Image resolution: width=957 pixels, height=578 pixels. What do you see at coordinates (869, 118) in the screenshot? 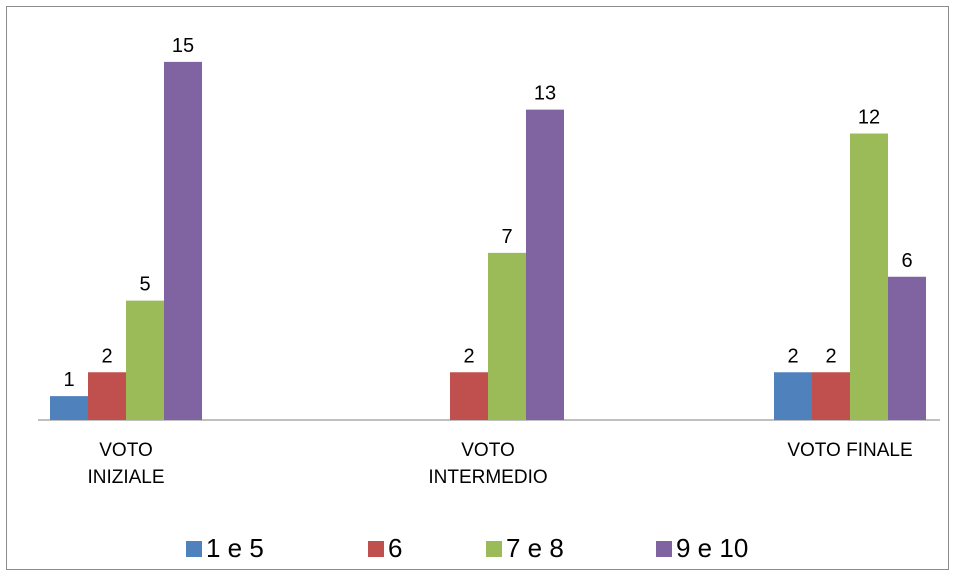
I see `value-label: 12` at bounding box center [869, 118].